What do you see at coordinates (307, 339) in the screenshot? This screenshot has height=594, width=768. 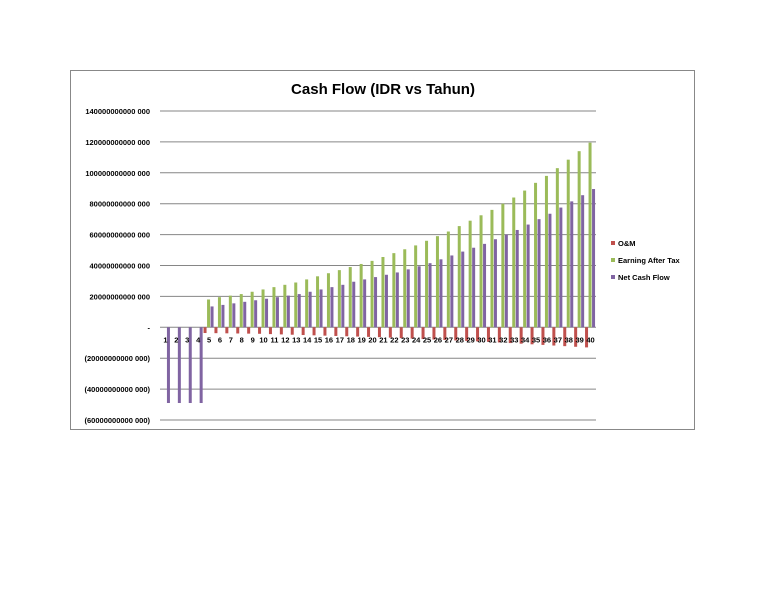 I see `x-tick-label: 14` at bounding box center [307, 339].